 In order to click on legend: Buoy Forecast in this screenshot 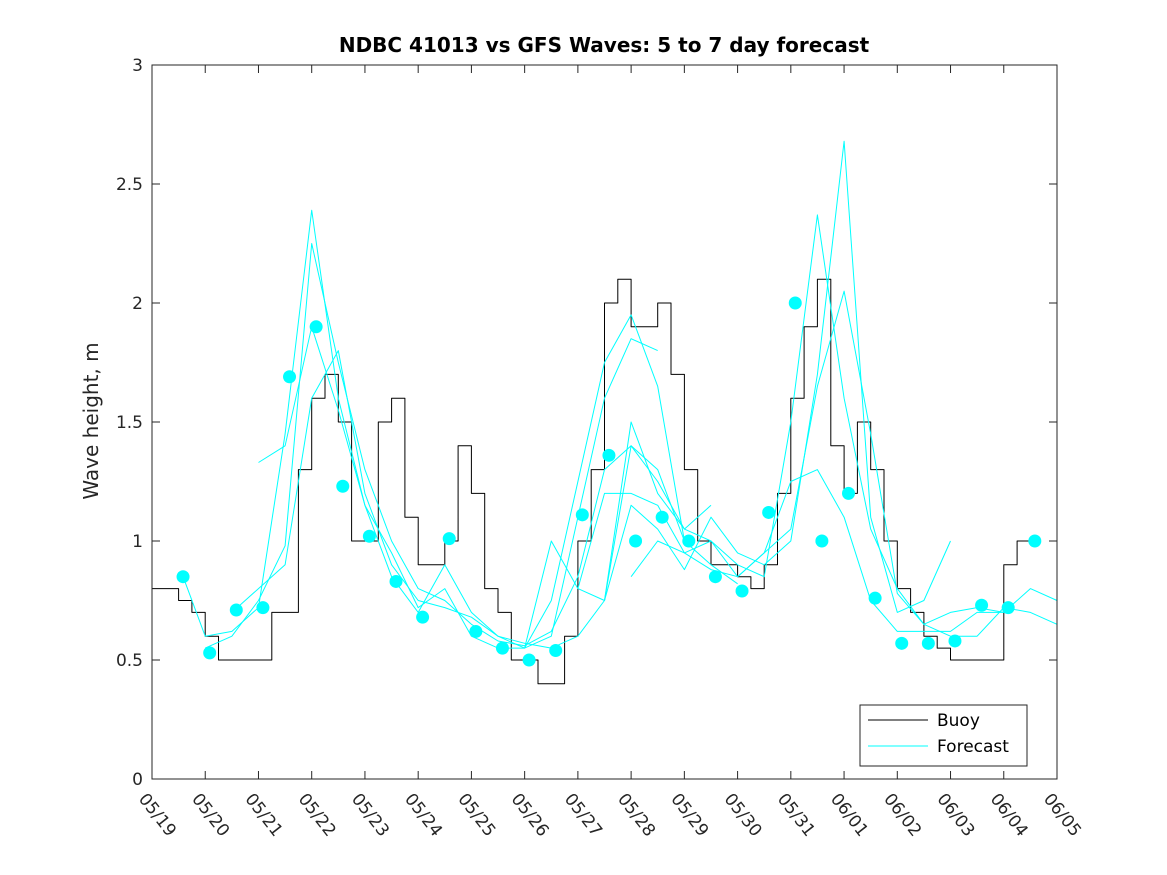, I will do `click(943, 735)`.